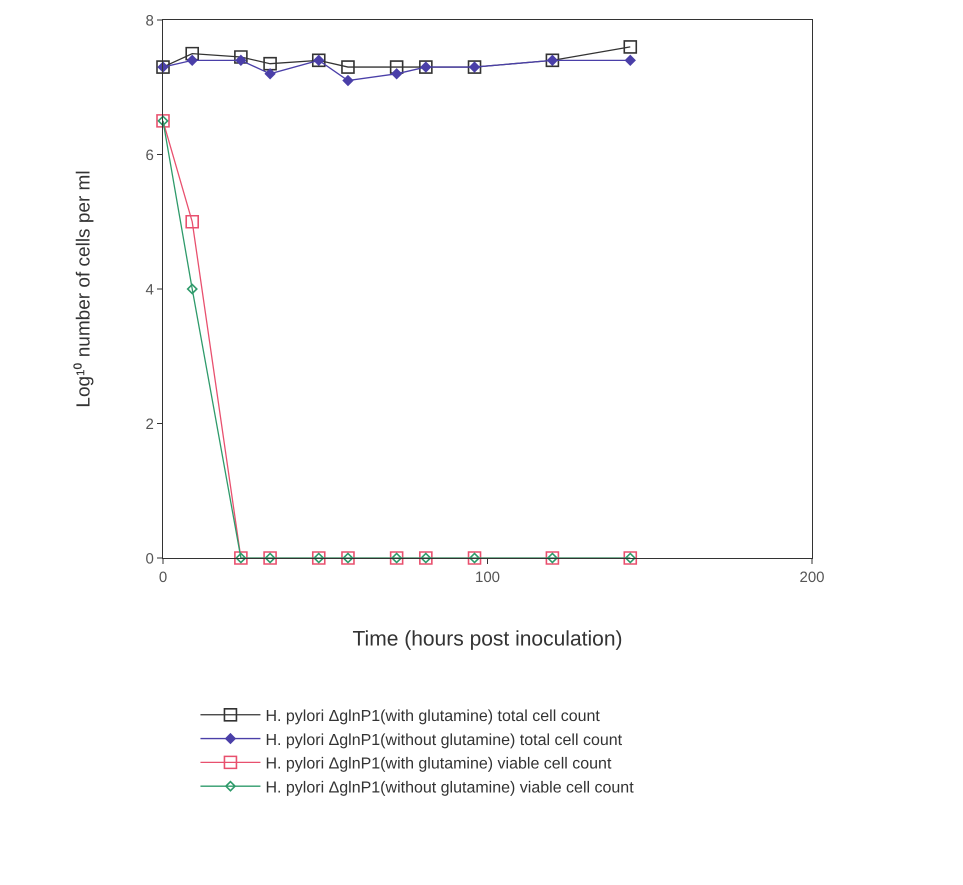 This screenshot has height=885, width=963. I want to click on y-tick-label: 4, so click(150, 289).